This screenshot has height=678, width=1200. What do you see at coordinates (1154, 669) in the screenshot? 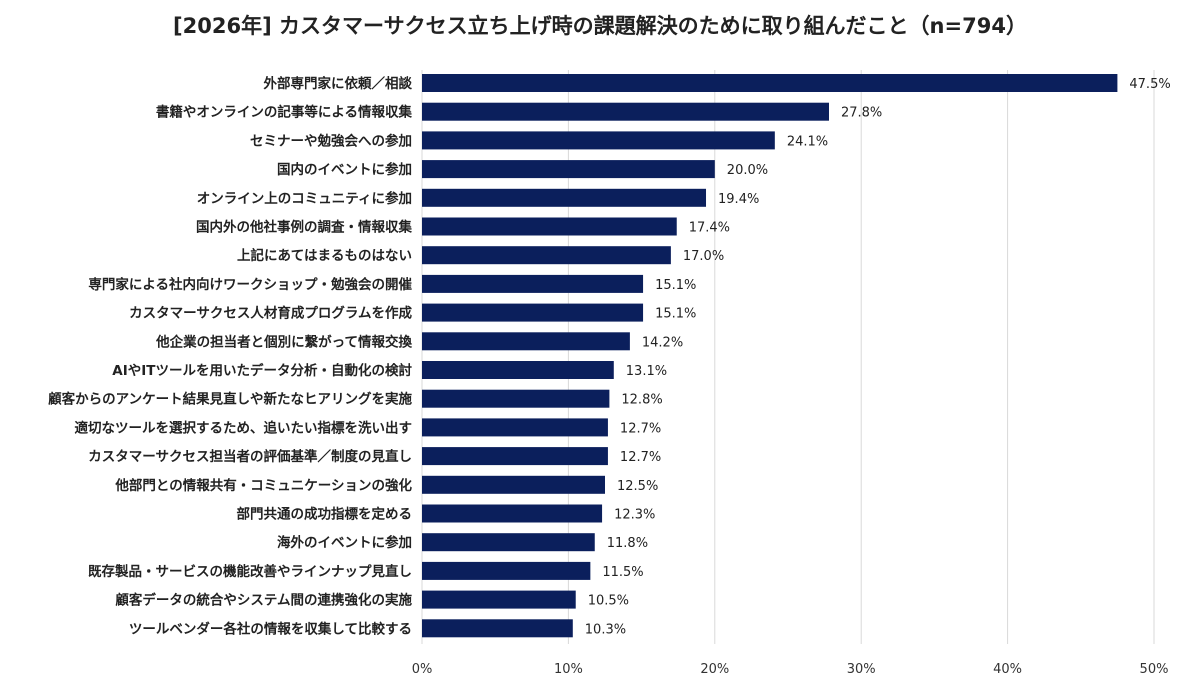
I see `x-tick-label: 50%` at bounding box center [1154, 669].